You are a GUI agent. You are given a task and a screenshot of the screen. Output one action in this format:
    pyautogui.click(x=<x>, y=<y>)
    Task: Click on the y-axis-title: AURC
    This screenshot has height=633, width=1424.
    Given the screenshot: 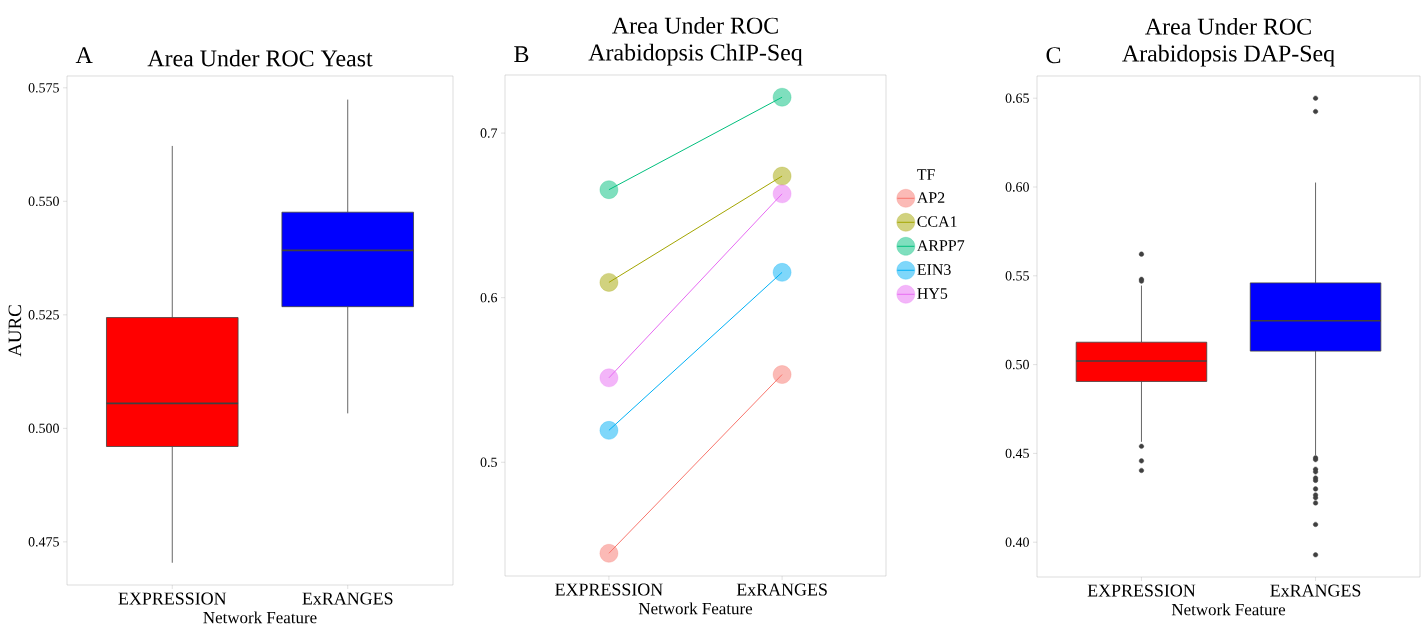 What is the action you would take?
    pyautogui.click(x=15, y=331)
    